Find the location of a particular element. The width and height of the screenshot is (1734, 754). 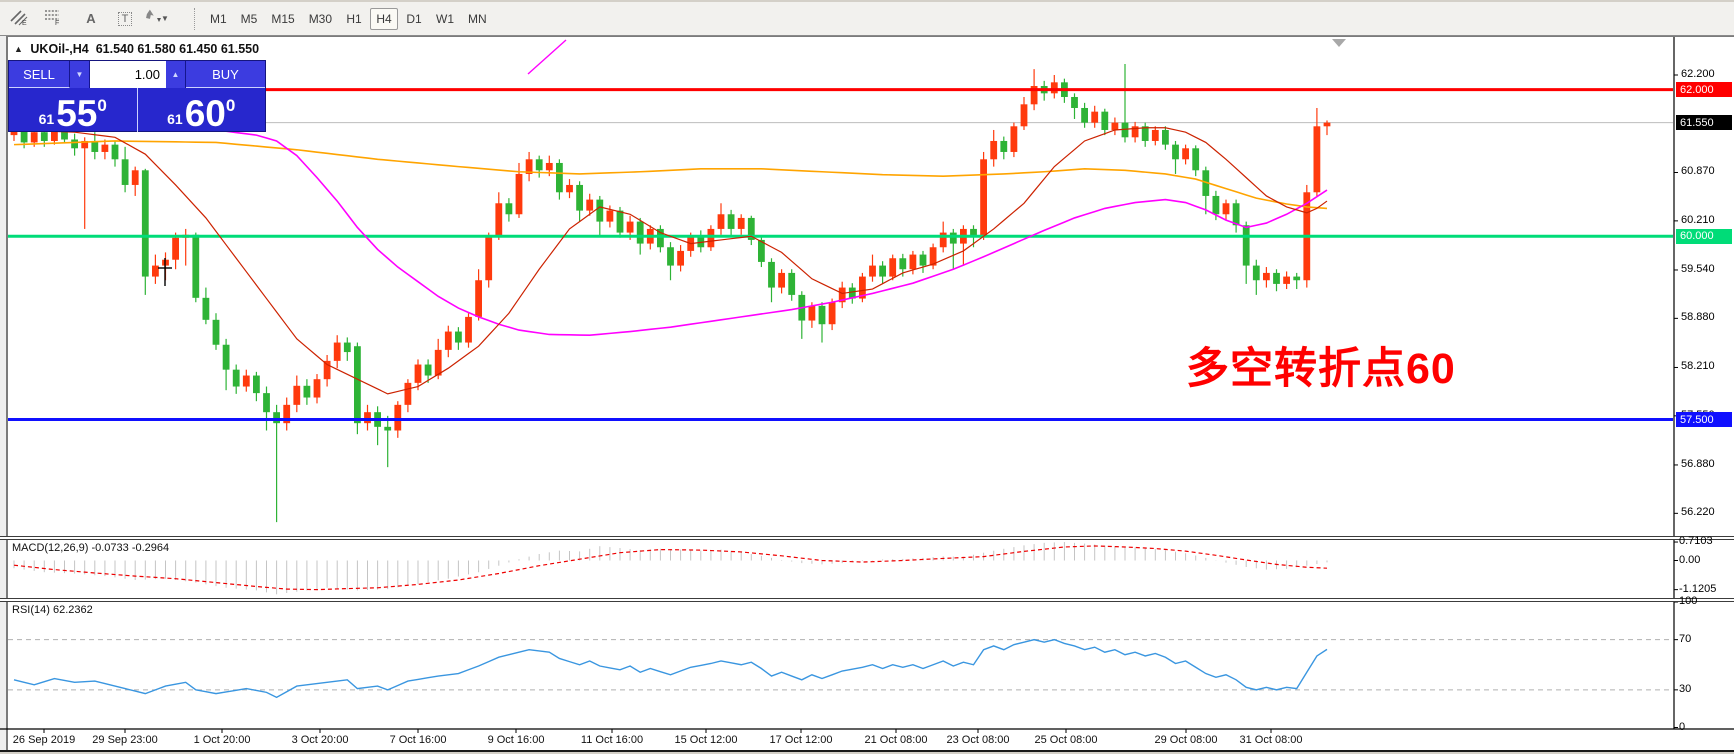

timeframe-button-M5: M5 is located at coordinates (249, 18).